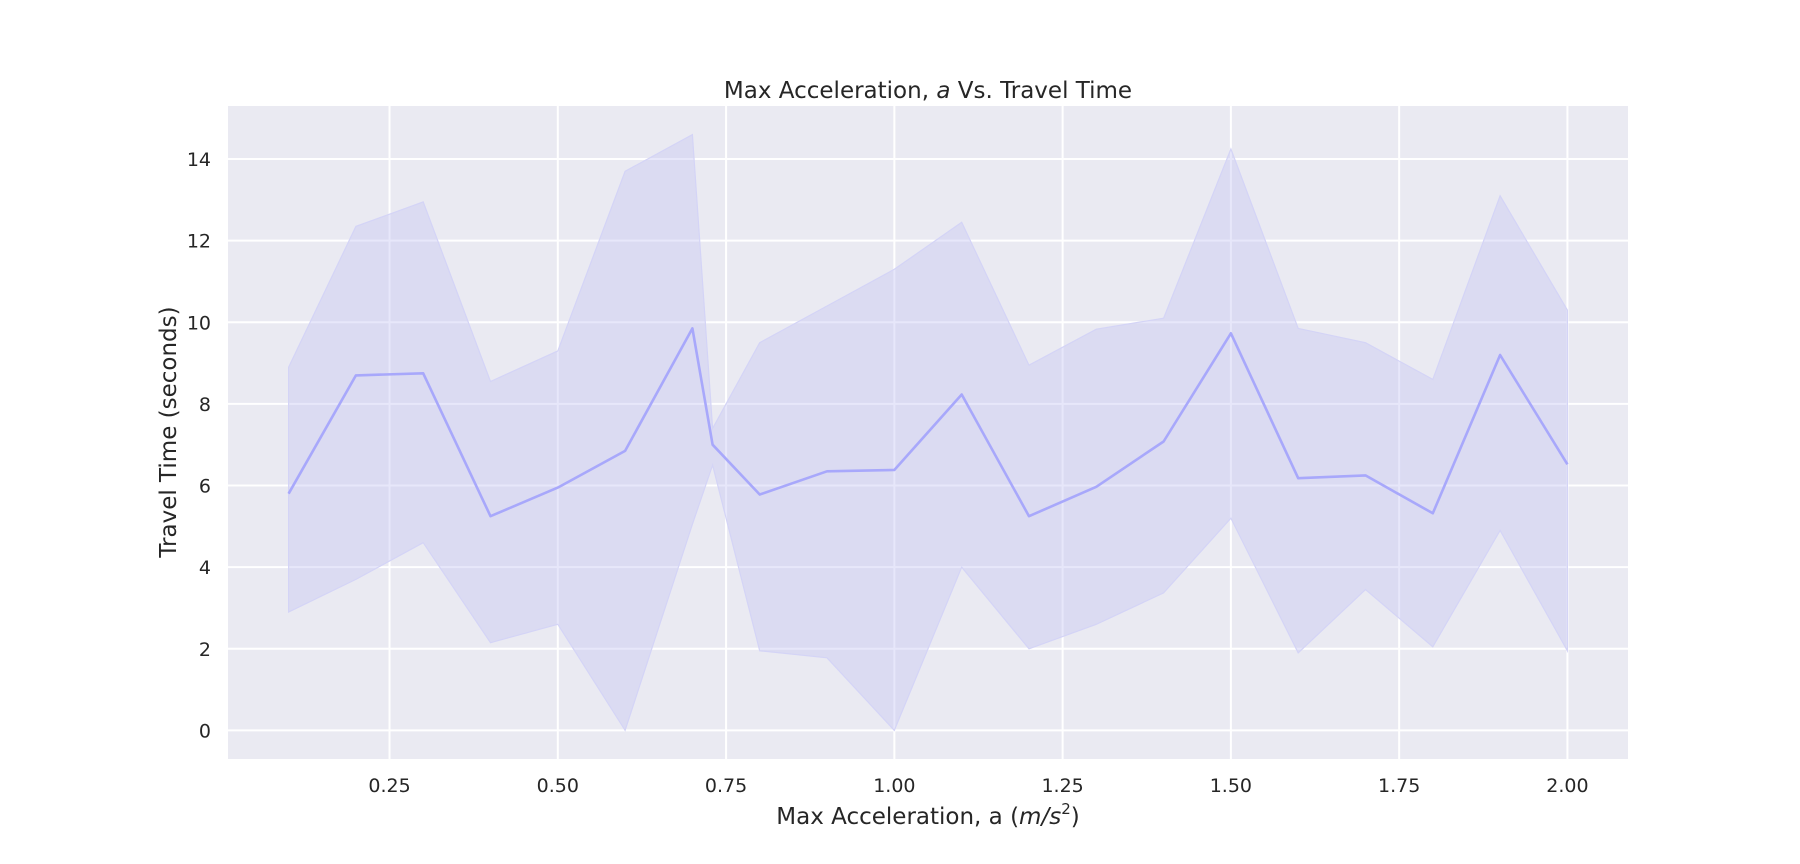 Image resolution: width=1800 pixels, height=864 pixels. I want to click on x-tick-label: 0.50, so click(558, 786).